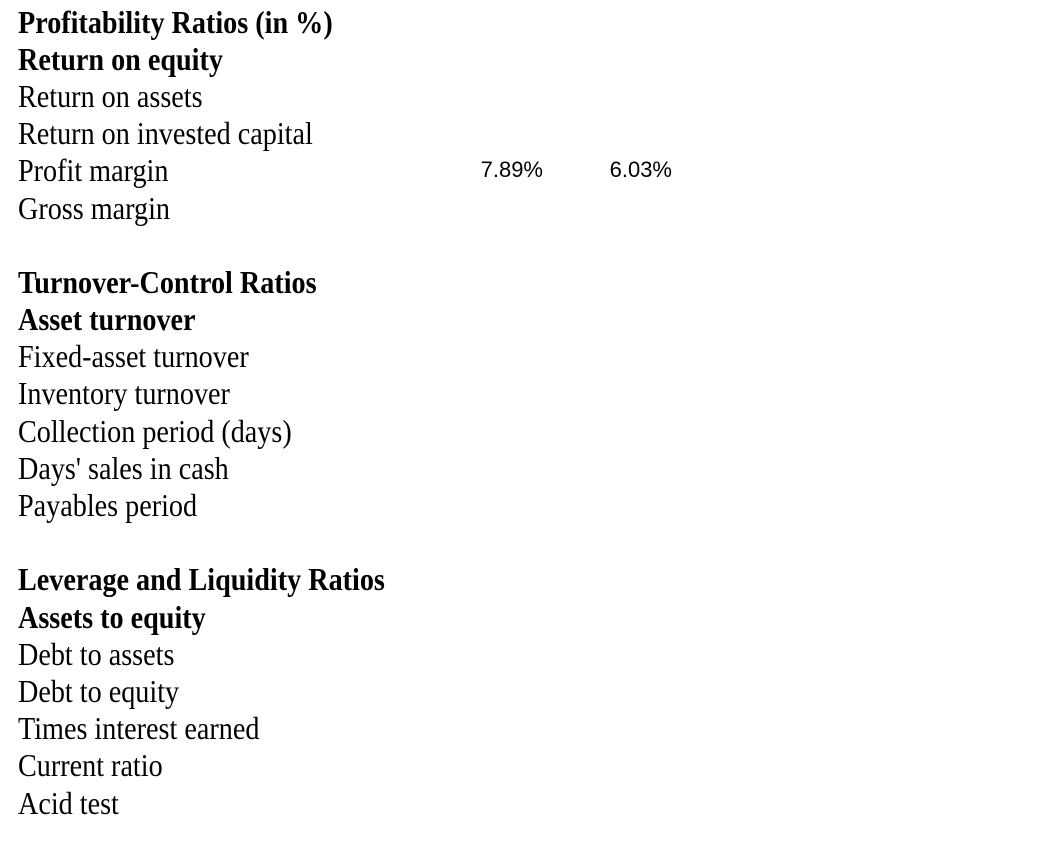 This screenshot has height=860, width=1052. What do you see at coordinates (526, 133) in the screenshot?
I see `ratio-row: Return on invested capital` at bounding box center [526, 133].